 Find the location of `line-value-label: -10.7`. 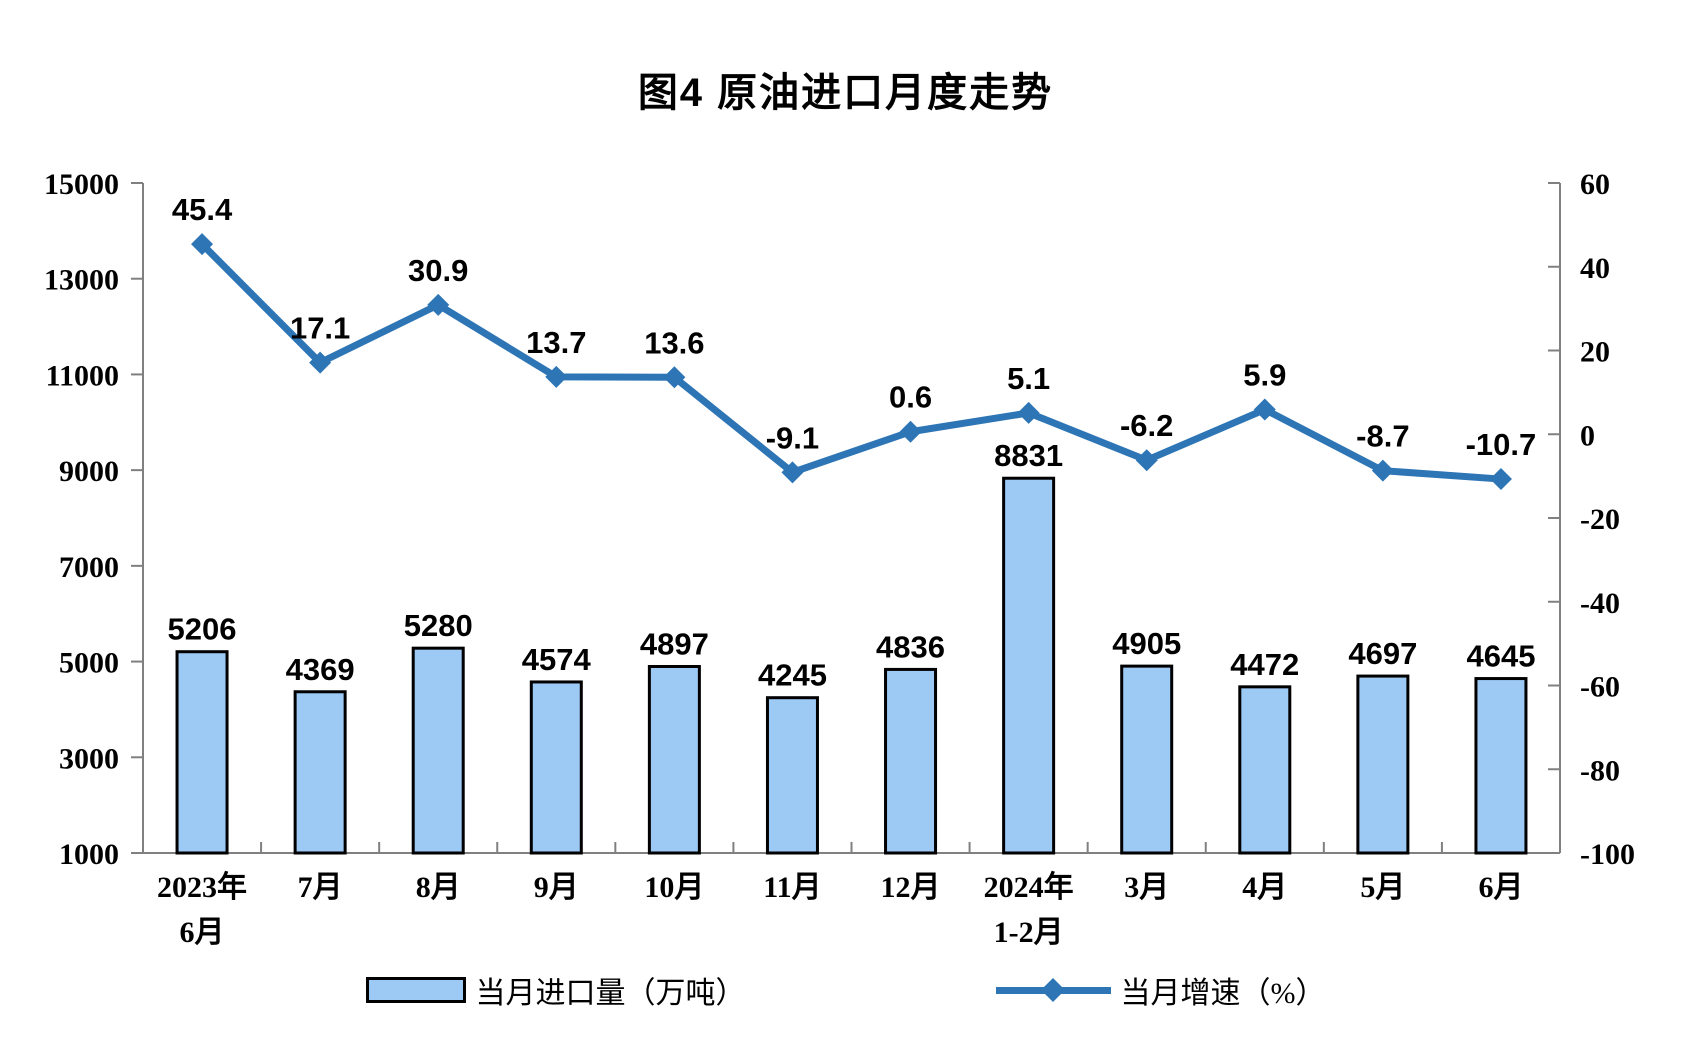

line-value-label: -10.7 is located at coordinates (1501, 444).